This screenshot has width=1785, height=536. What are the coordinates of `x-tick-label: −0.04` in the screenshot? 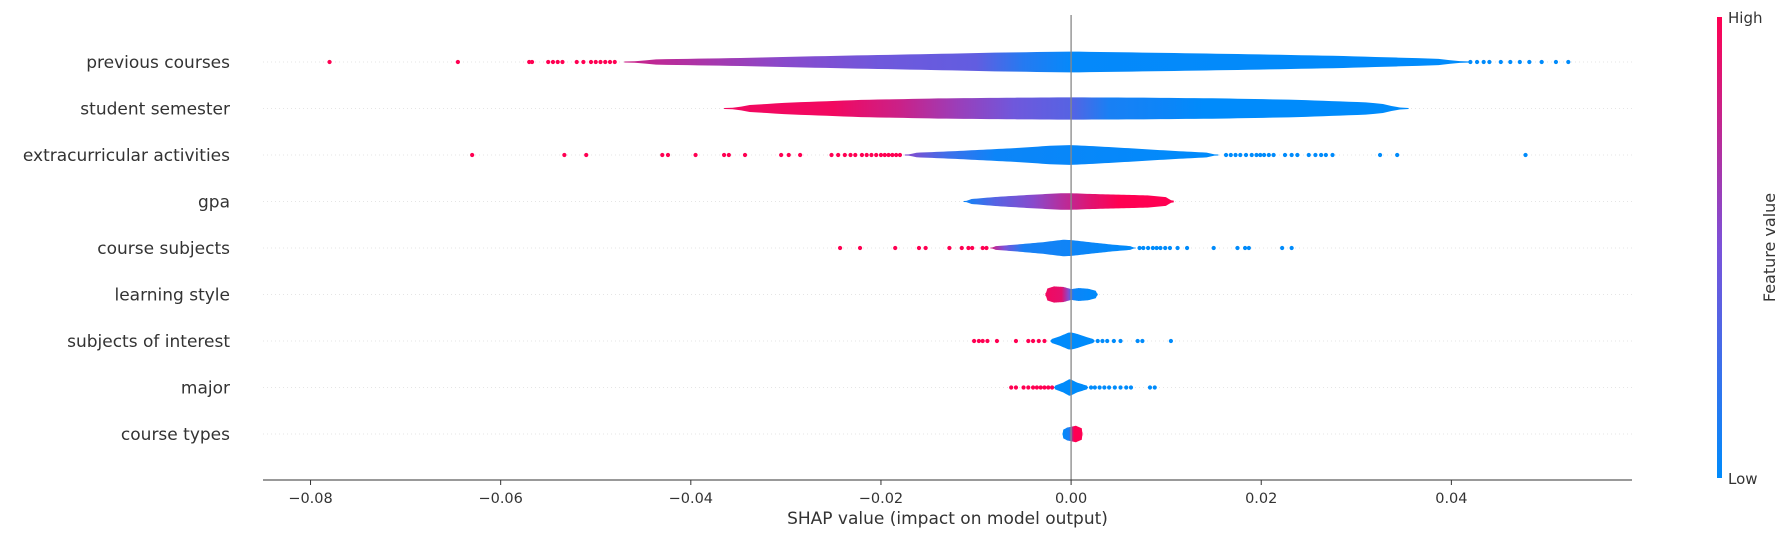 It's located at (691, 499).